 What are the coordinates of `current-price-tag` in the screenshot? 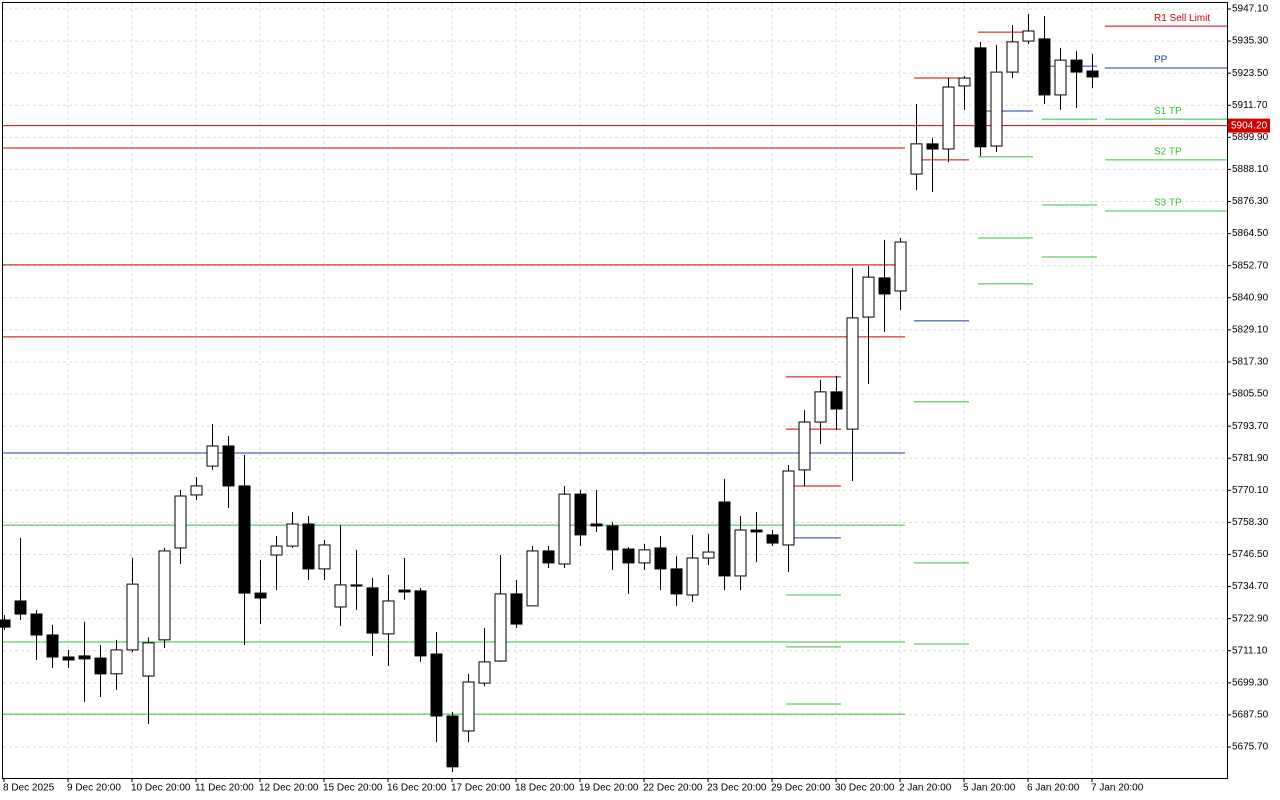 It's located at (1249, 125).